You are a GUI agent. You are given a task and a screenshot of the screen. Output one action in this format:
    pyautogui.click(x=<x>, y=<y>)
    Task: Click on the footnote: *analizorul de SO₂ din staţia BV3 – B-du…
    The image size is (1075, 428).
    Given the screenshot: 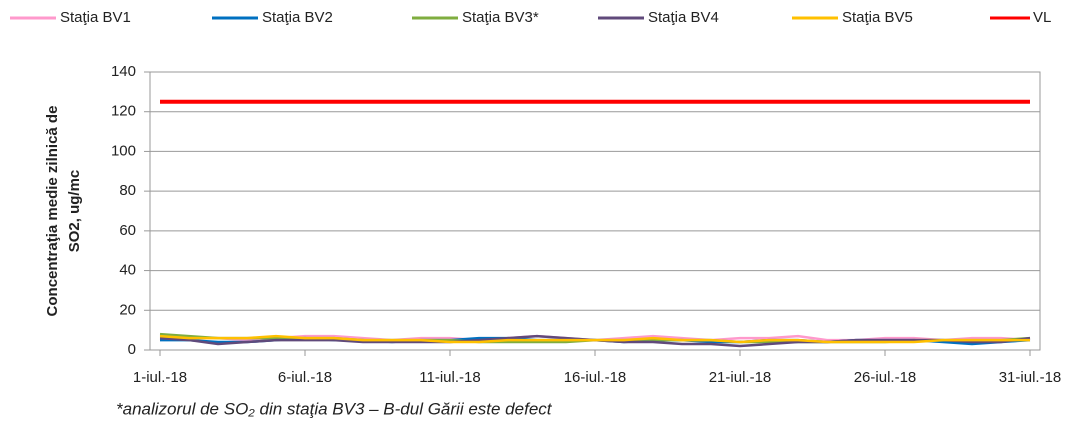 What is the action you would take?
    pyautogui.click(x=334, y=408)
    